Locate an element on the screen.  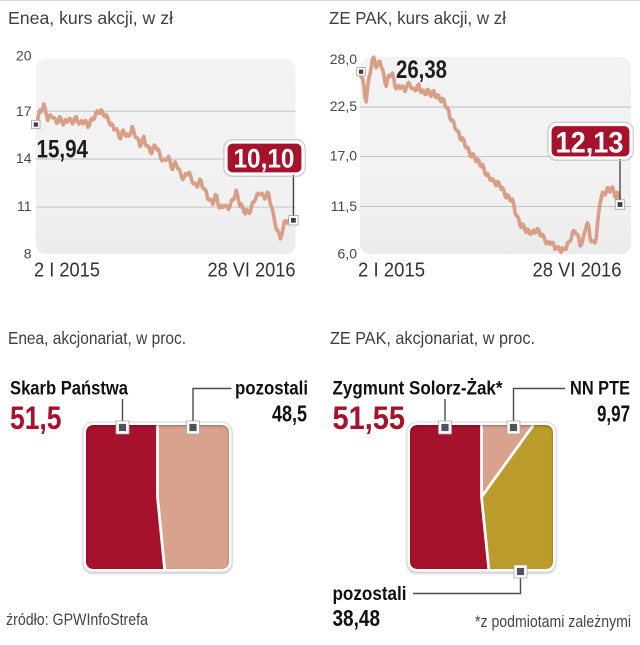
svg-text: Skarb Państwa is located at coordinates (69, 389).